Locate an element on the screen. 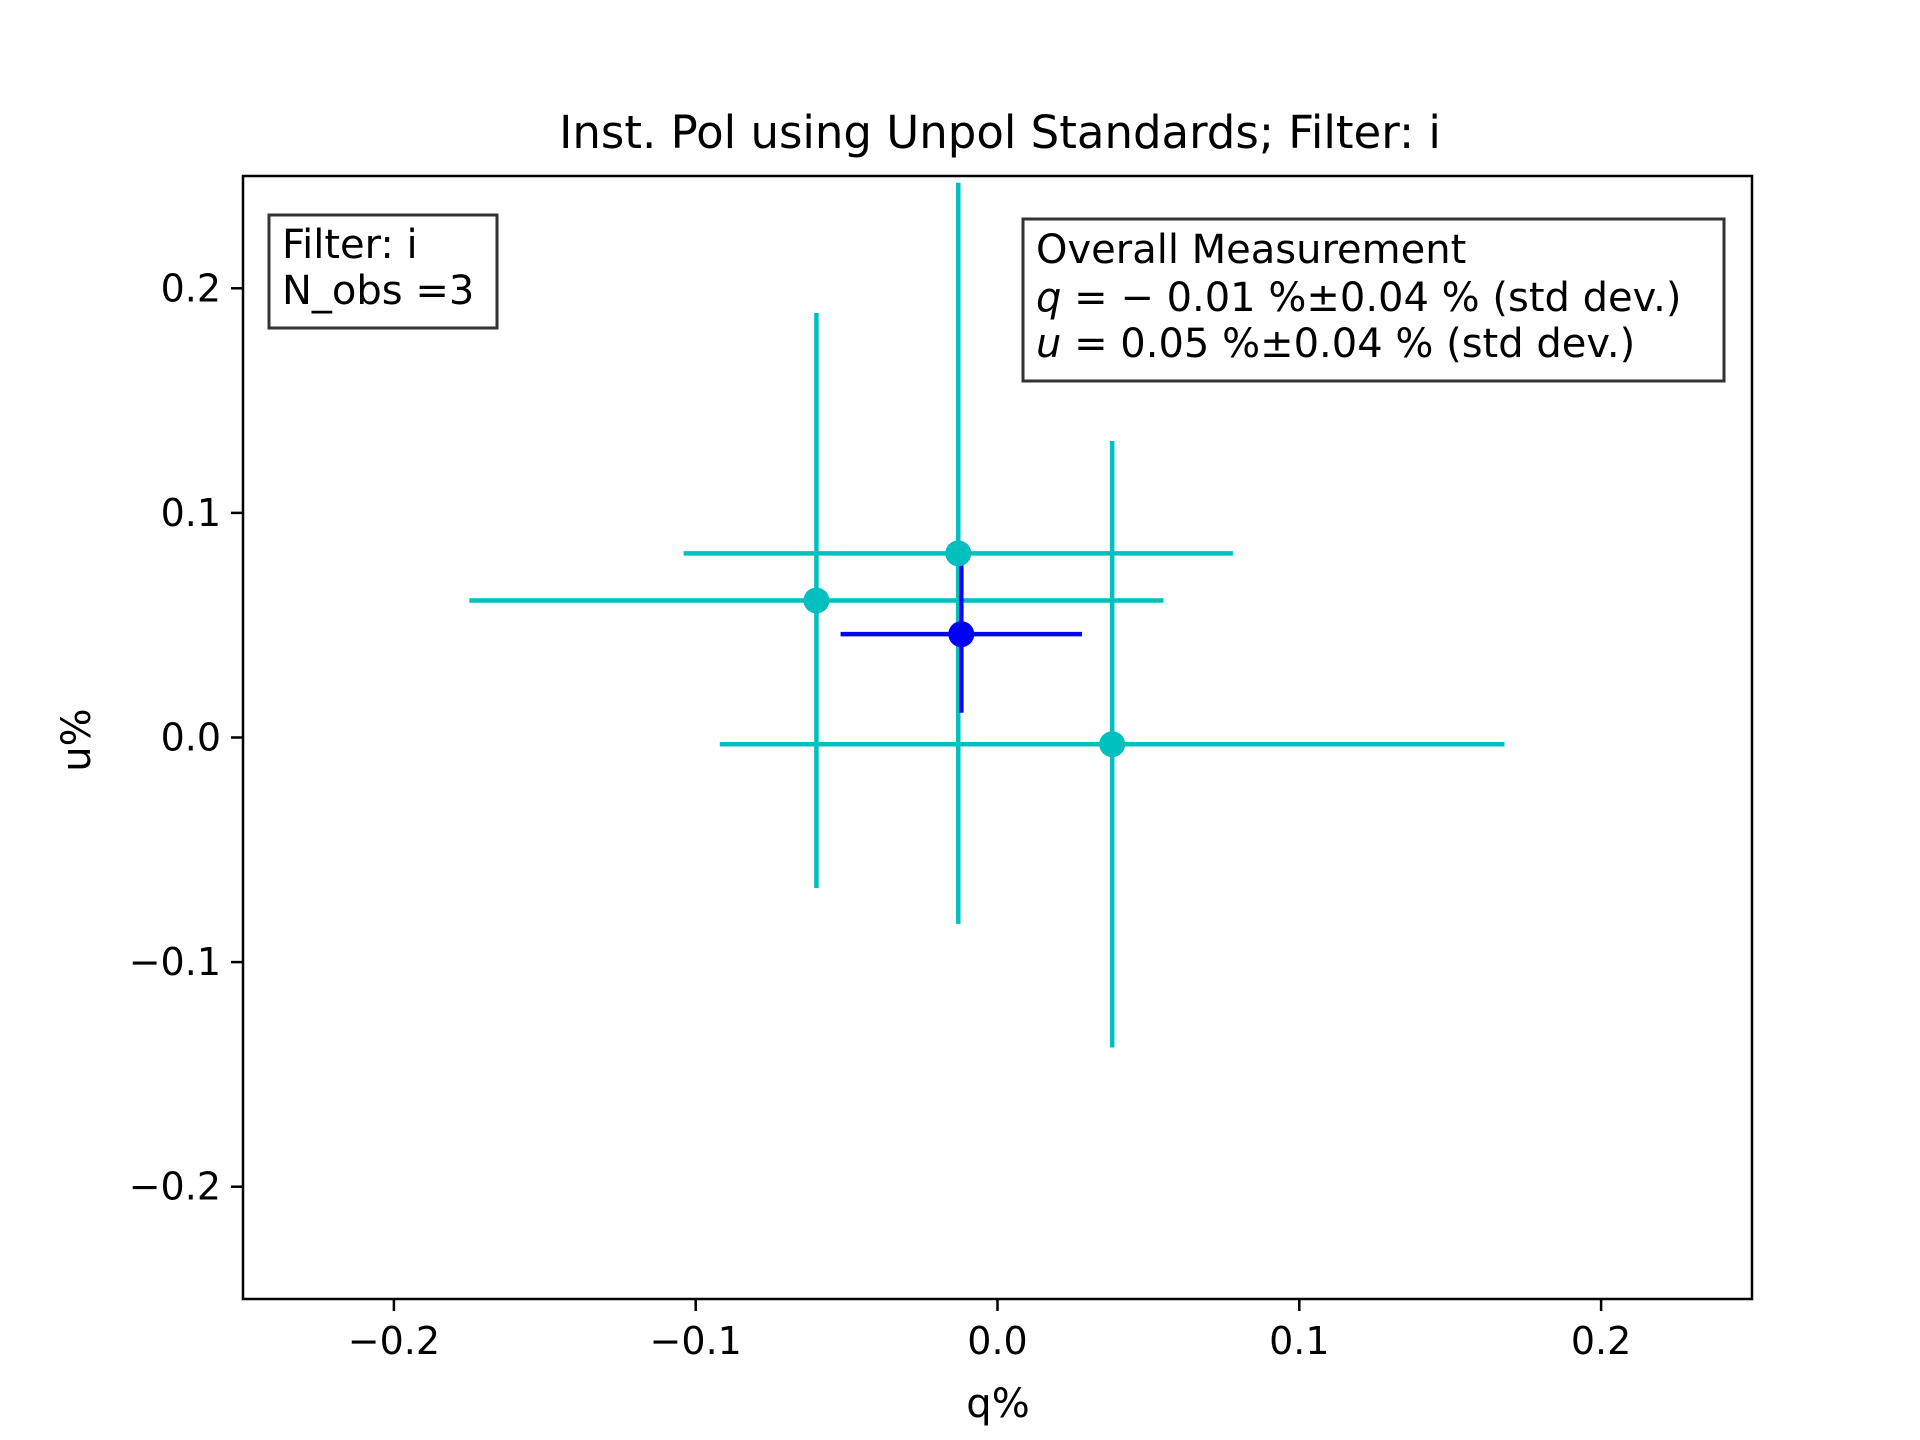 The width and height of the screenshot is (1920, 1440). y-axis-label: u% is located at coordinates (77, 739).